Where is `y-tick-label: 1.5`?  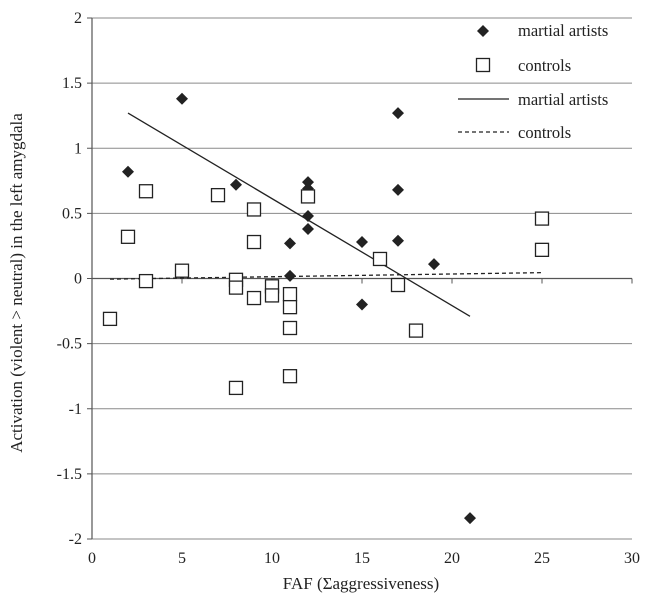 y-tick-label: 1.5 is located at coordinates (72, 83).